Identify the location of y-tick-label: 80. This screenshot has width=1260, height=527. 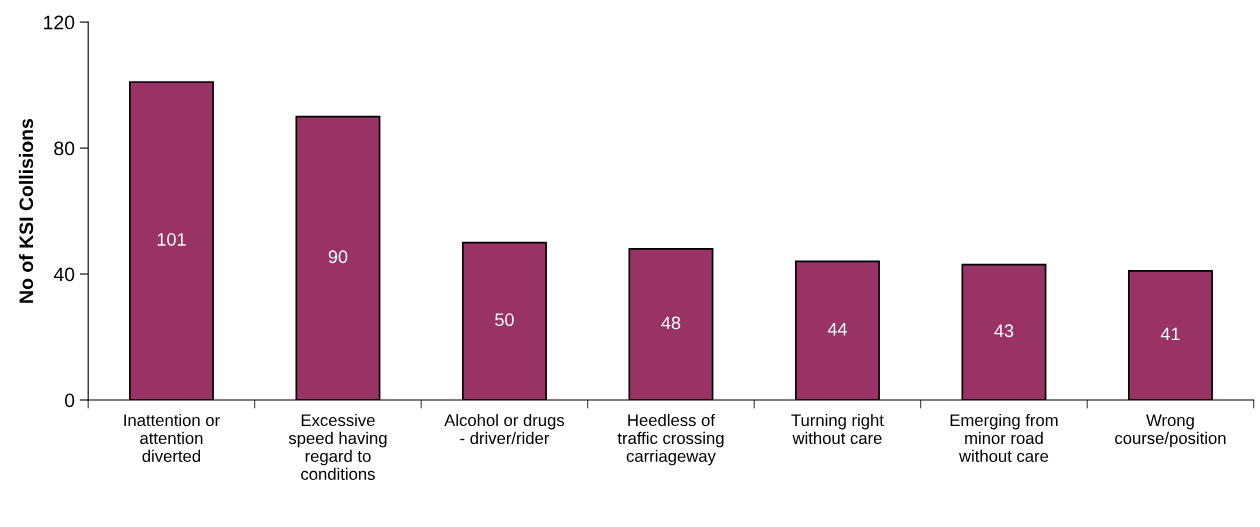
(64, 148).